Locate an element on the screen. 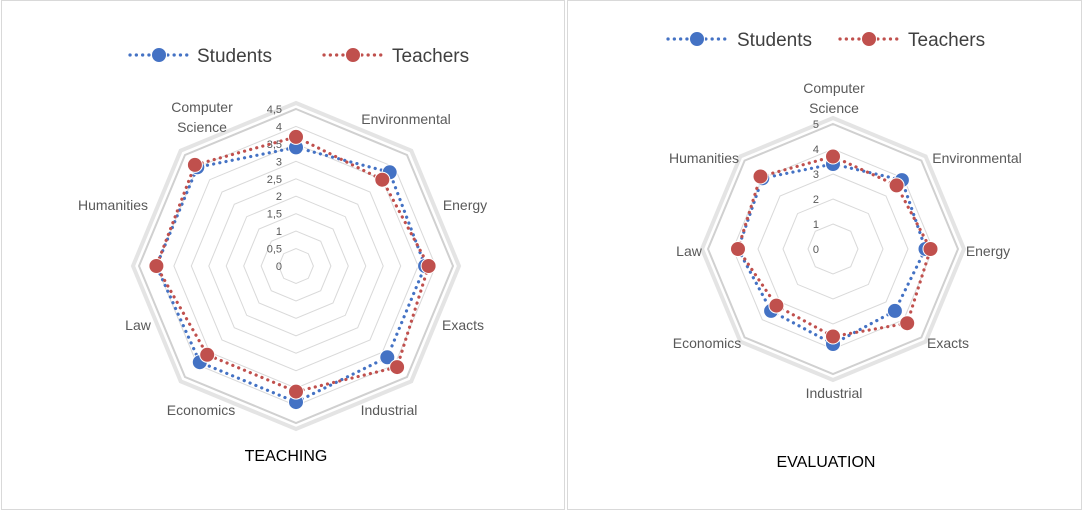  tick-label: 4,5 is located at coordinates (274, 110).